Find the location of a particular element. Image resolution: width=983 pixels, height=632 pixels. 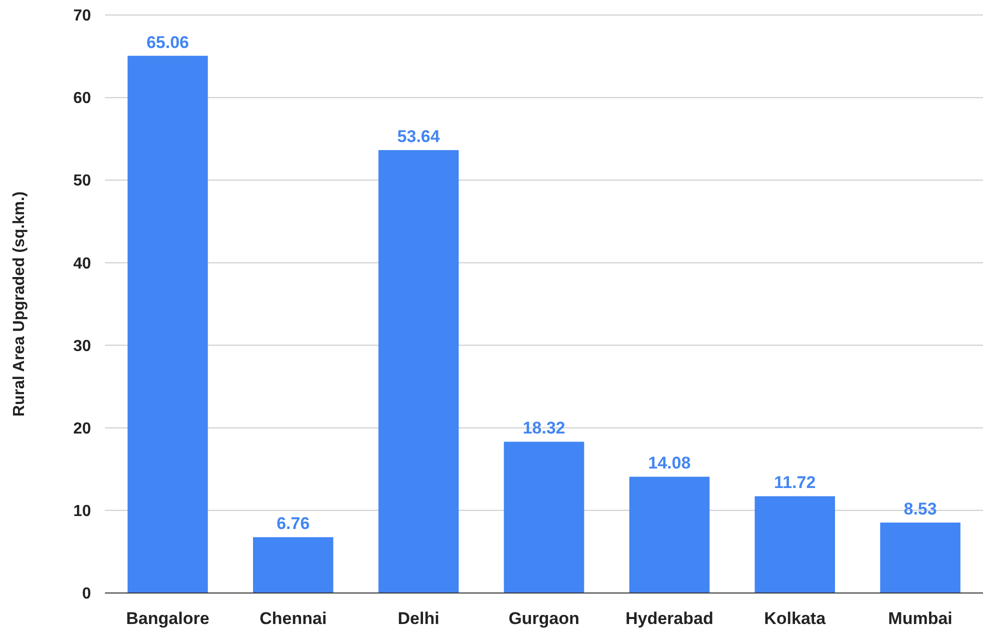

data-label: 8.53 is located at coordinates (920, 509).